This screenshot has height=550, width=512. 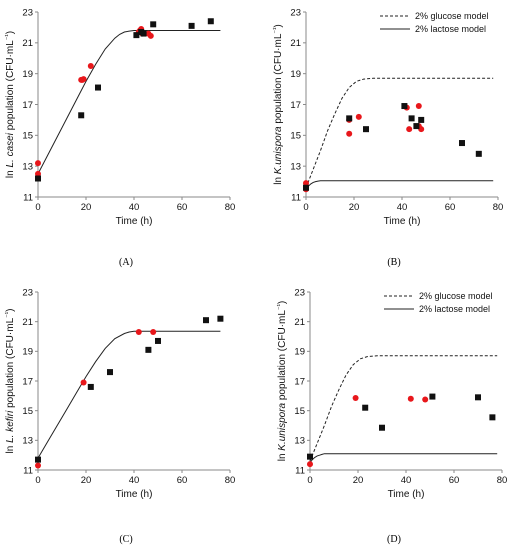 I want to click on panel-label: (A), so click(x=126, y=262).